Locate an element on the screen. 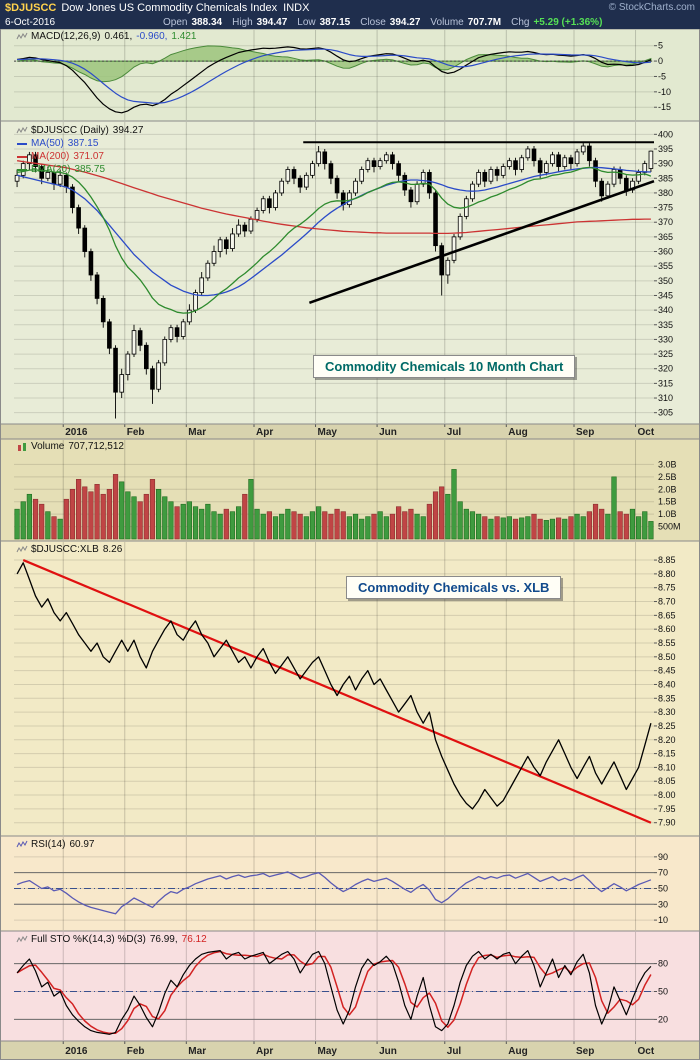 The width and height of the screenshot is (700, 1060). panel-bg-rsi is located at coordinates (350, 883).